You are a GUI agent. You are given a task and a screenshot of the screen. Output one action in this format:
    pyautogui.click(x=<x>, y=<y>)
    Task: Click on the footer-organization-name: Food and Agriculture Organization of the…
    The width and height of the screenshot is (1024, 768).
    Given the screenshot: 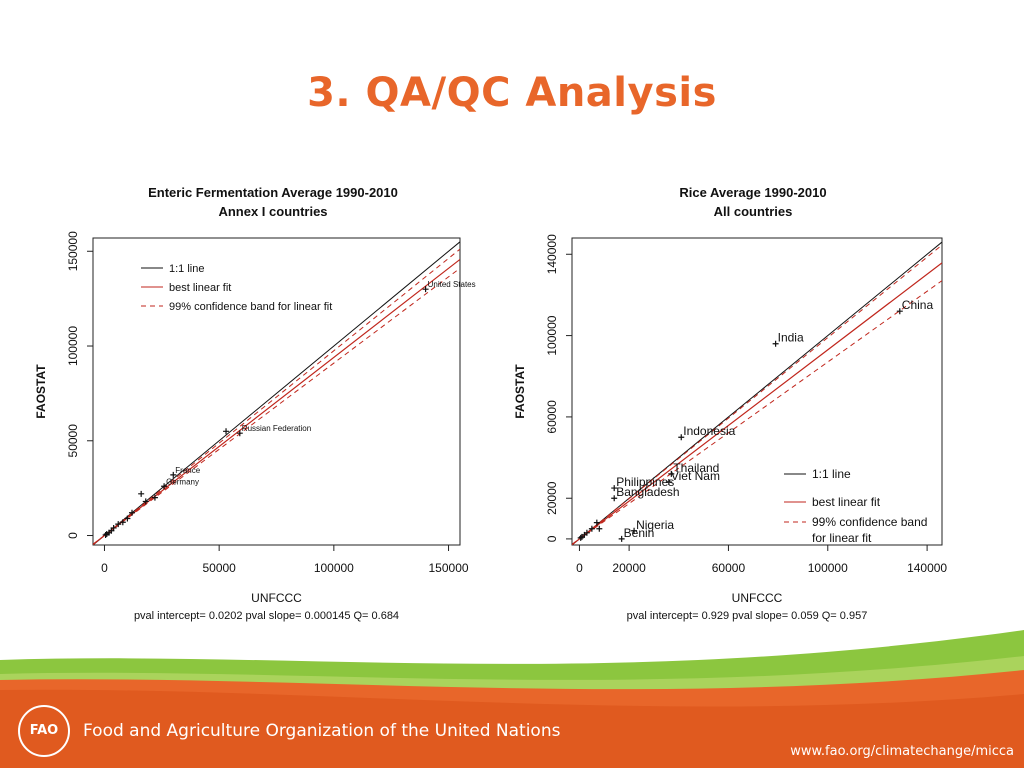 What is the action you would take?
    pyautogui.click(x=322, y=731)
    